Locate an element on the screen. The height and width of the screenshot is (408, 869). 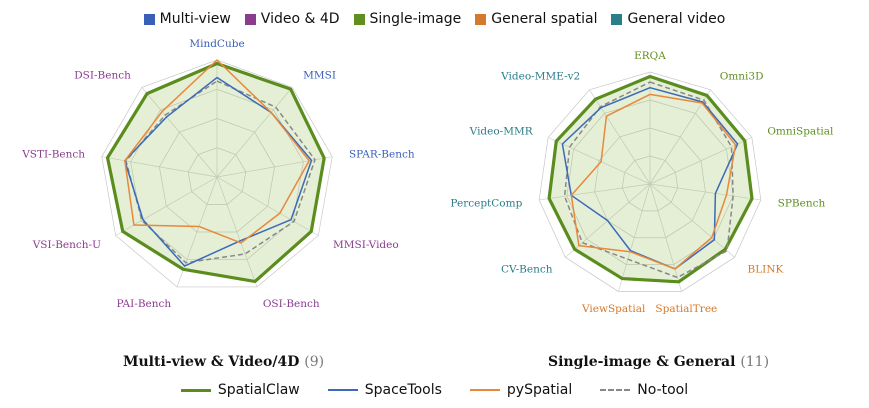
axis-label-dsi-bench: DSI-Bench is located at coordinates (102, 75).